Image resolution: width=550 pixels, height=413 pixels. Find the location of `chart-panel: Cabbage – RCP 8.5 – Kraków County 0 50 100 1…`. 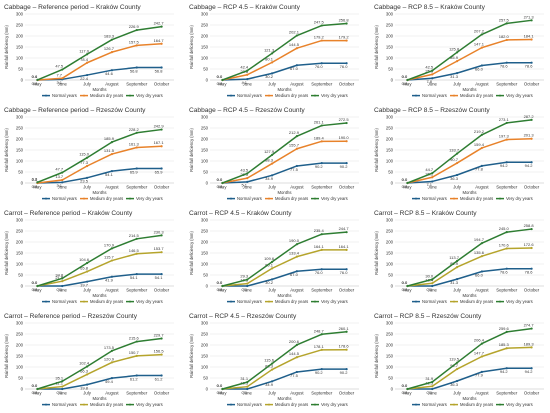

chart-panel: Cabbage – RCP 8.5 – Kraków County 0 50 100 1… is located at coordinates (461, 51).